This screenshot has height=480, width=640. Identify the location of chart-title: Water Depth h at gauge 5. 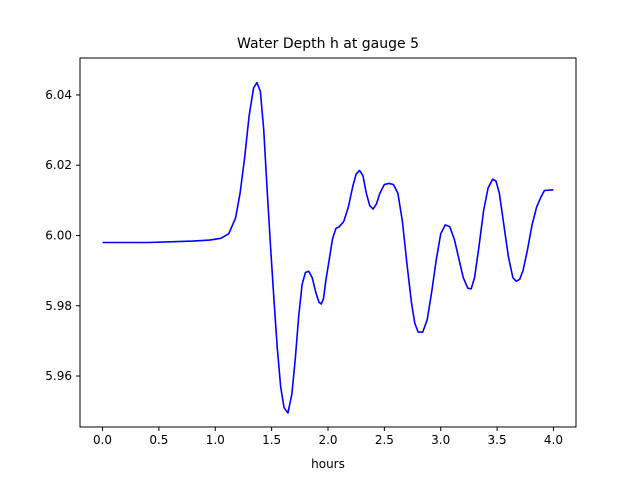
(328, 44).